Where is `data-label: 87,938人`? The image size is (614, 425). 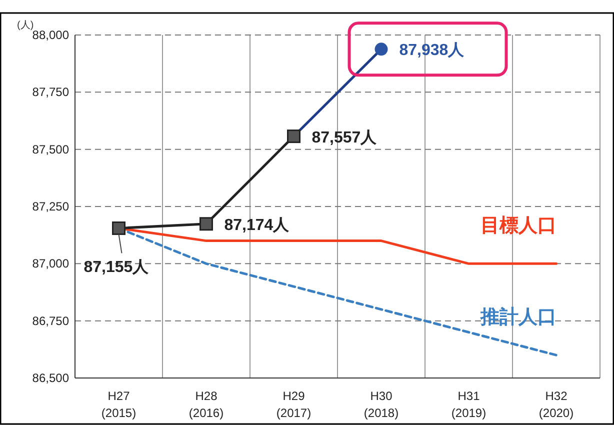
data-label: 87,938人 is located at coordinates (432, 50).